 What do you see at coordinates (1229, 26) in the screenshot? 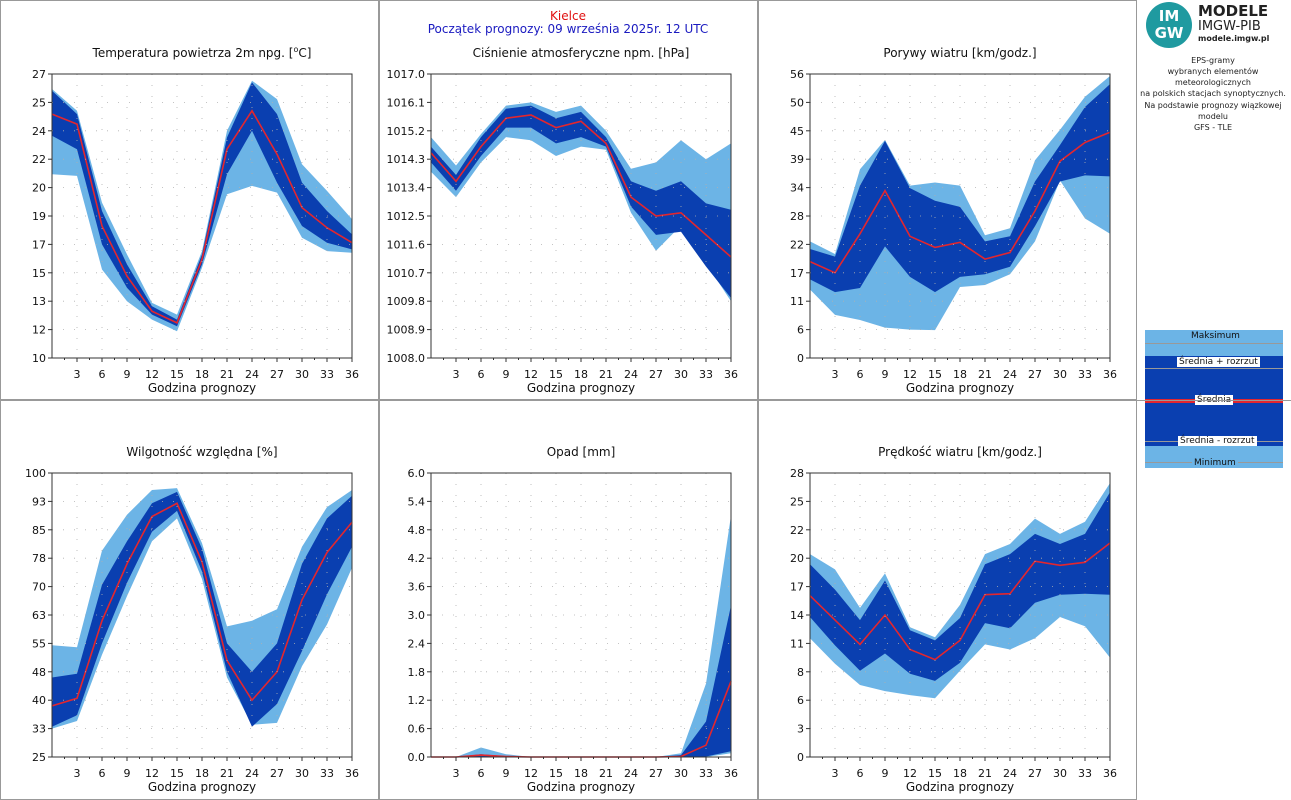
I see `logo-subtitle: IMGW-PIB` at bounding box center [1229, 26].